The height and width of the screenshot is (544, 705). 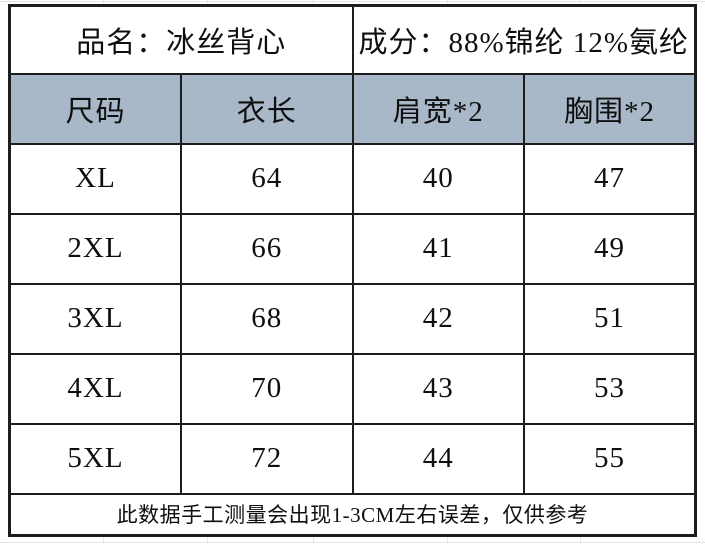 I want to click on table-row: 5XL 72 44 55, so click(x=352, y=458).